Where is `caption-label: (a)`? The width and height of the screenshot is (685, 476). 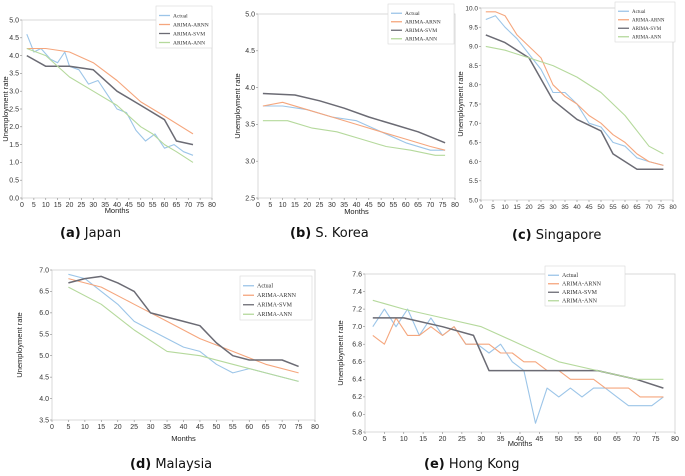
caption-label: (a) is located at coordinates (70, 233).